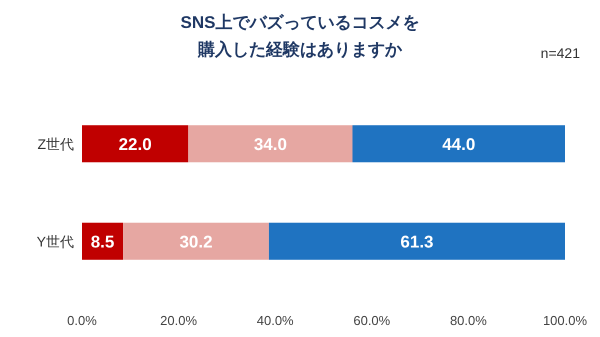 The image size is (600, 337). Describe the element at coordinates (560, 53) in the screenshot. I see `text: n=421` at that location.